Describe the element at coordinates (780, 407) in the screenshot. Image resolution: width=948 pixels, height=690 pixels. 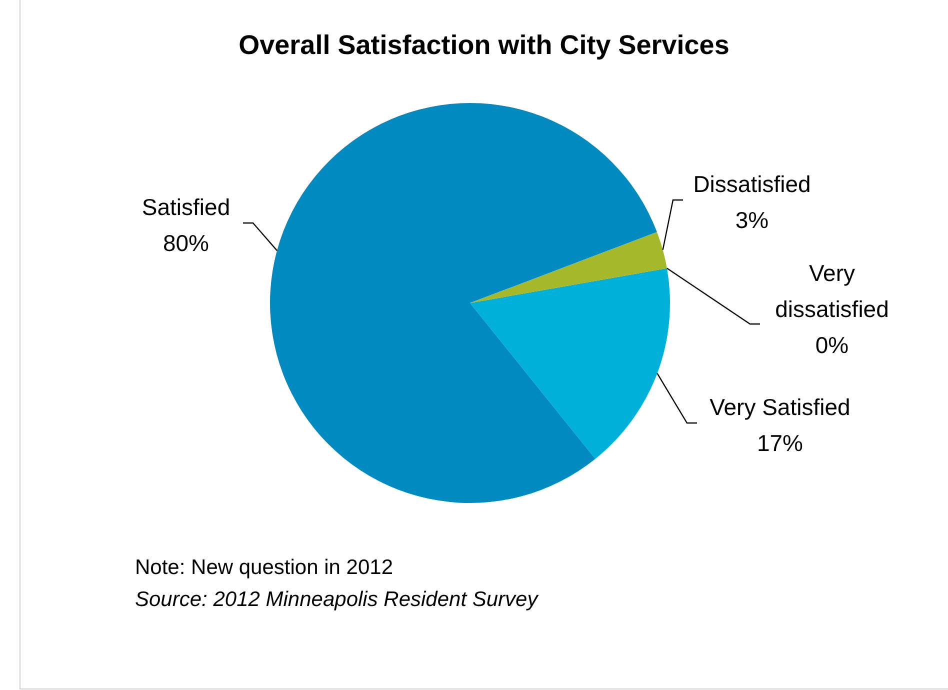
I see `slice-label: Very Satisfied` at that location.